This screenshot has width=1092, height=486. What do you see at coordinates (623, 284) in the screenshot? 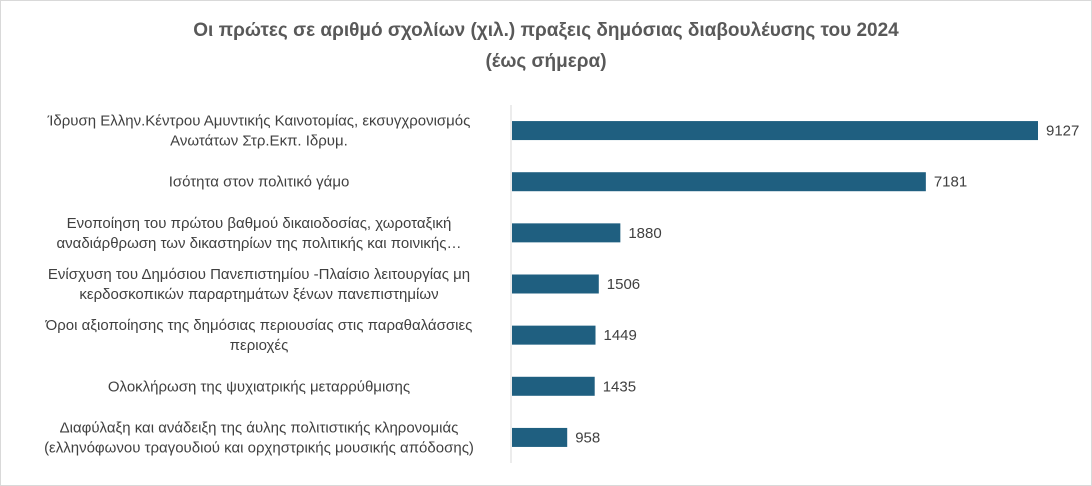
I see `data-label-3: 1506` at bounding box center [623, 284].